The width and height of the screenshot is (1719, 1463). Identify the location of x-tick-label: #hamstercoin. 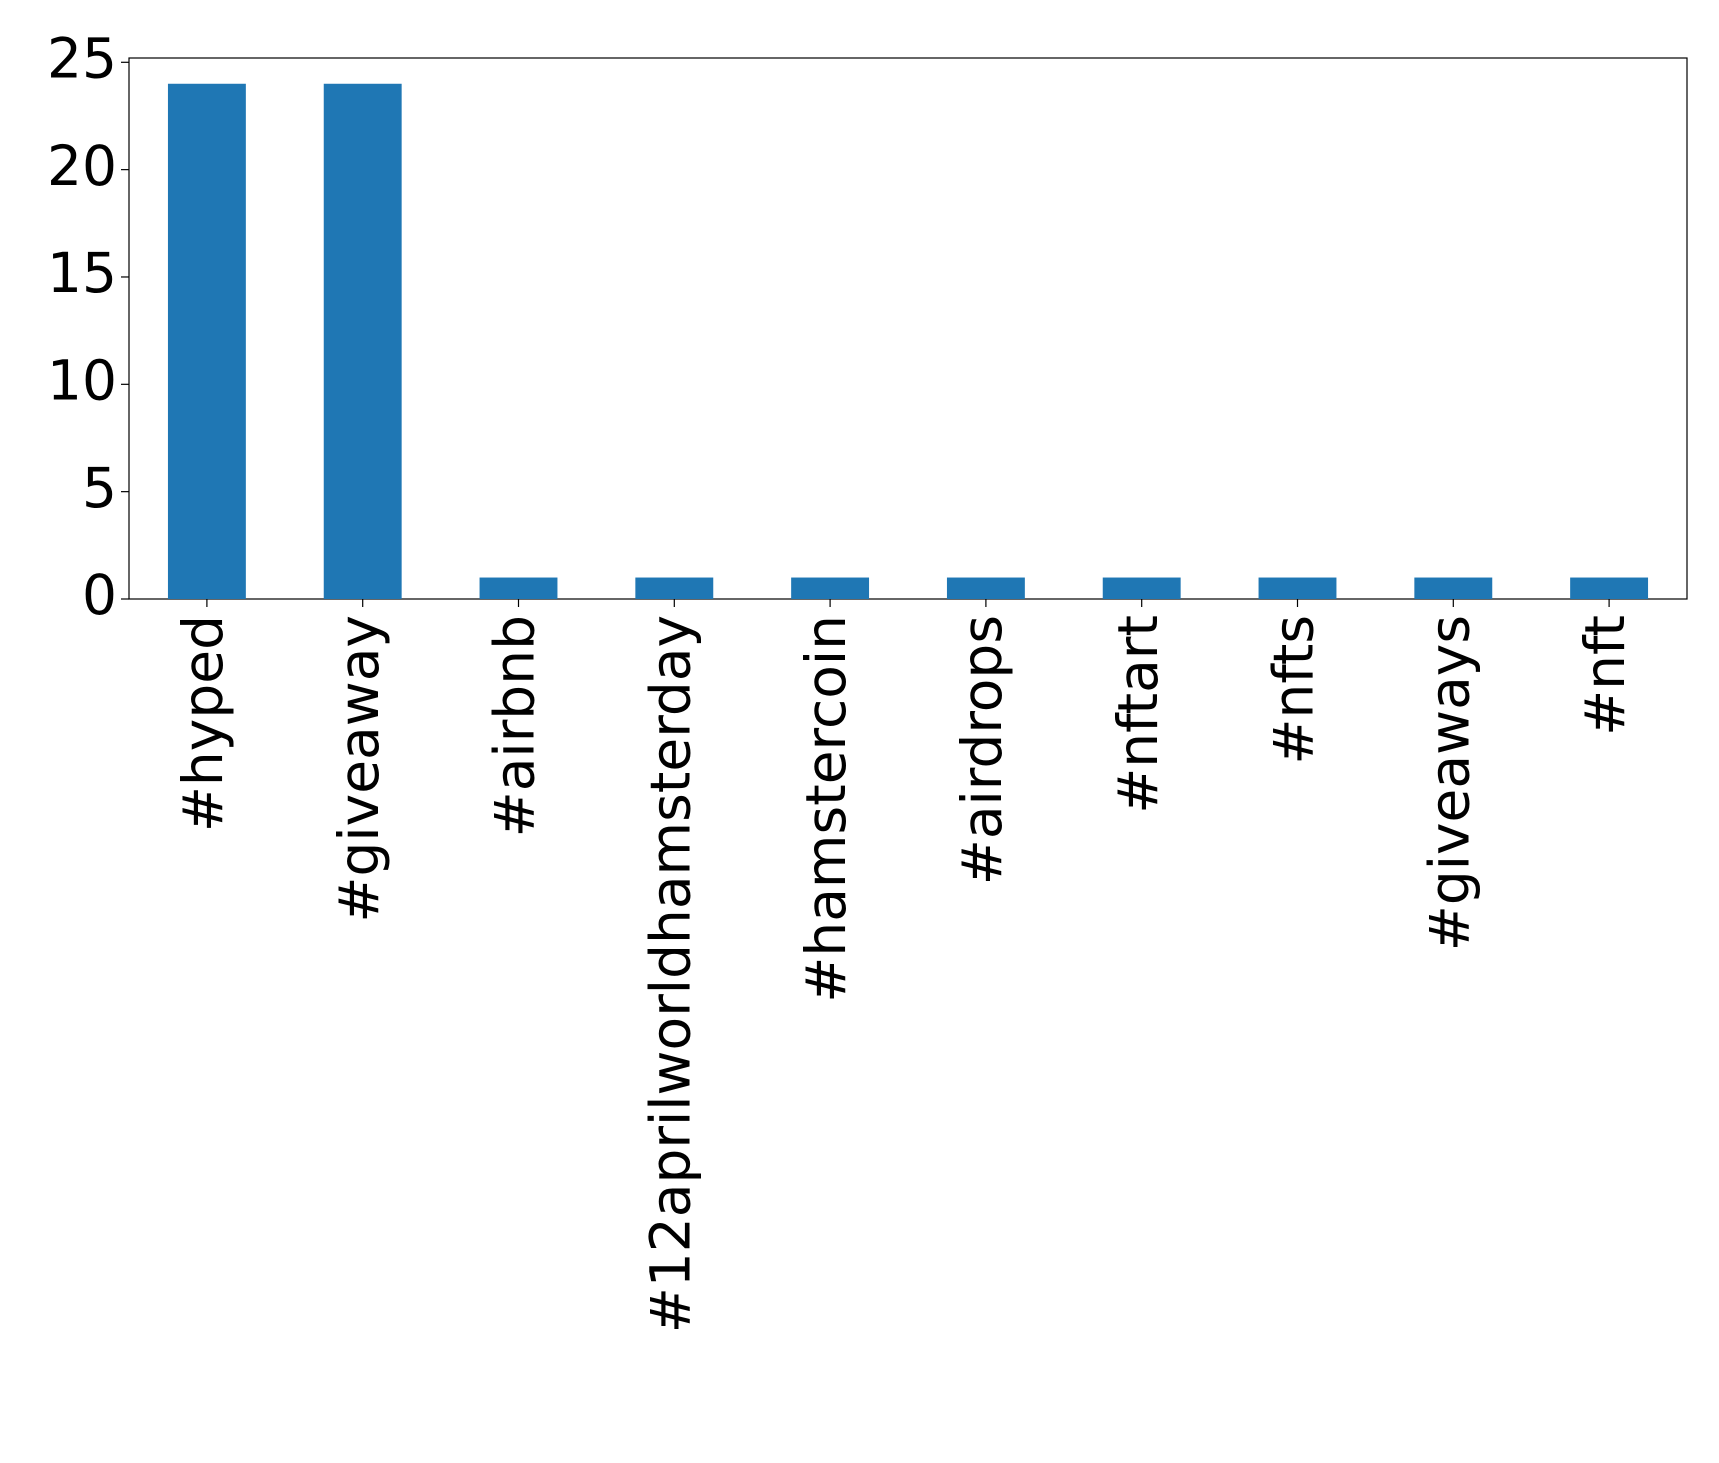
(826, 809).